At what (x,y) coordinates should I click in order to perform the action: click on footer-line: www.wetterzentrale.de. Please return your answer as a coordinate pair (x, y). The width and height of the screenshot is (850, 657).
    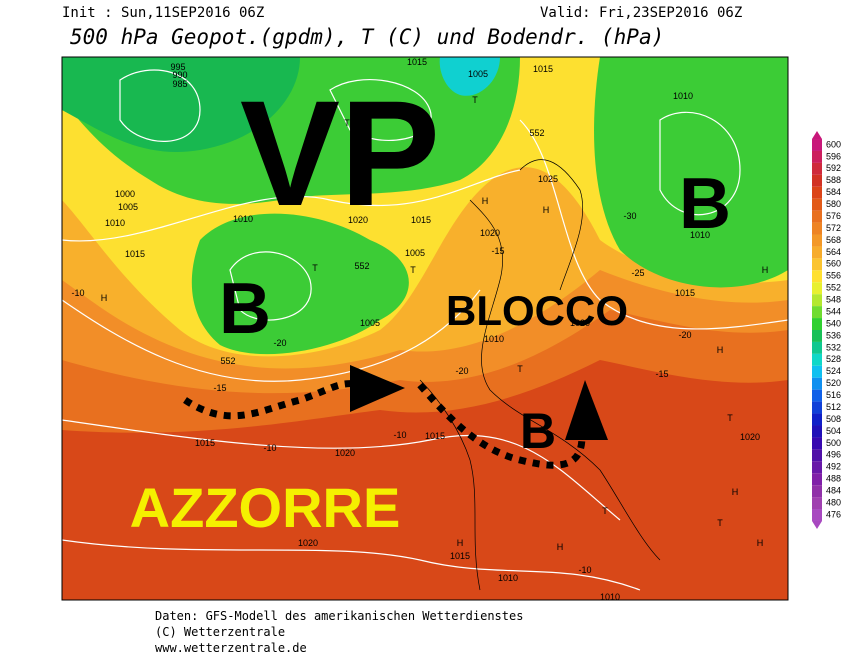
    Looking at the image, I should click on (231, 648).